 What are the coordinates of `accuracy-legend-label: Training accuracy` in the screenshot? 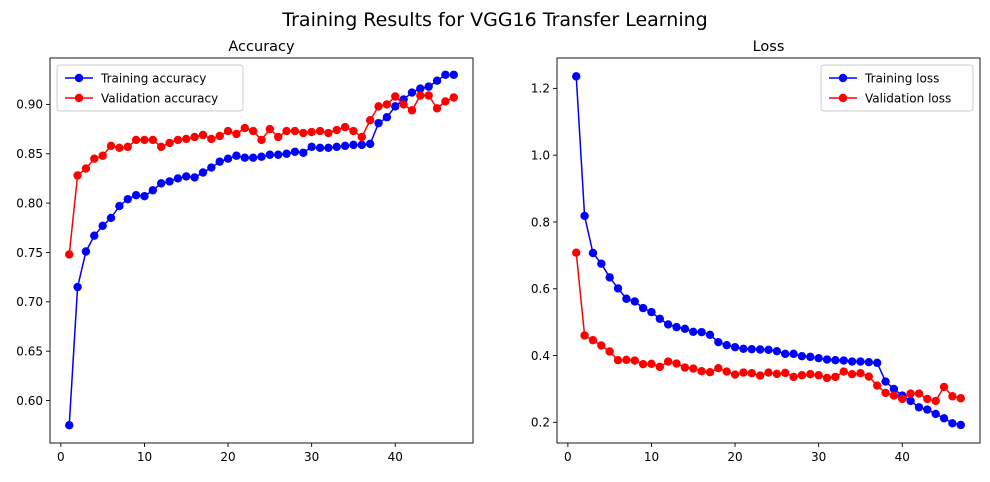 It's located at (153, 78).